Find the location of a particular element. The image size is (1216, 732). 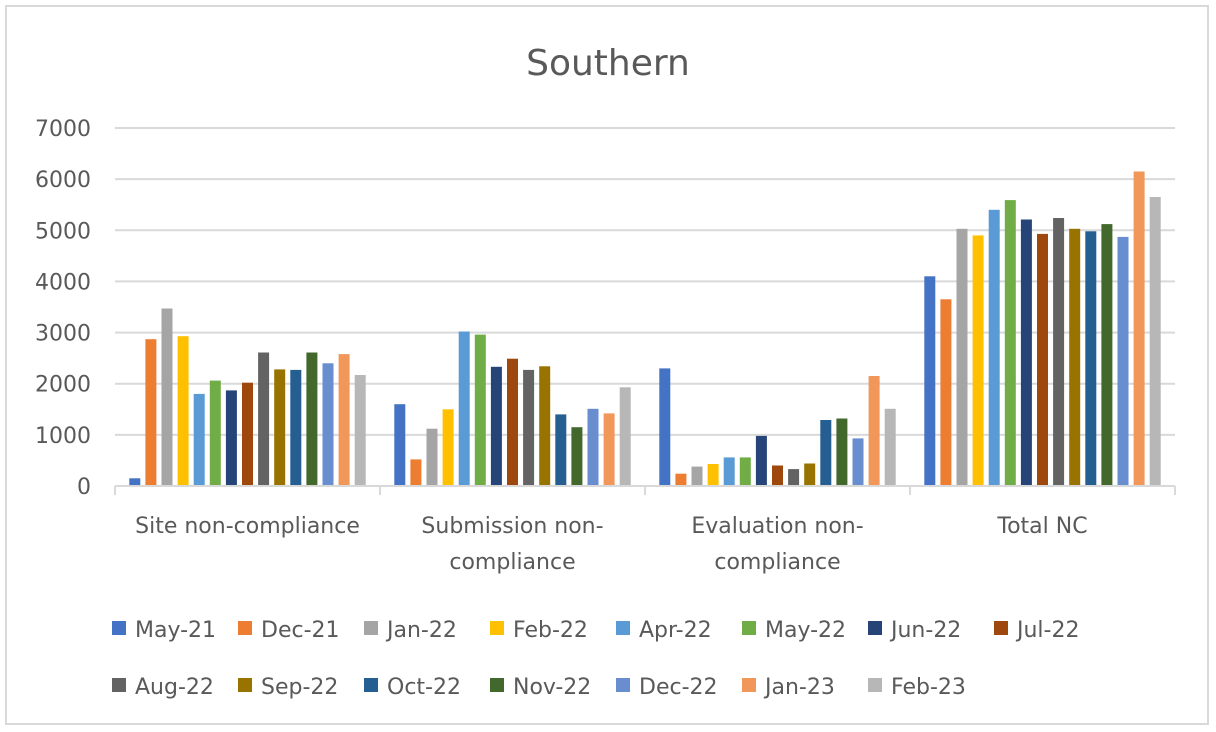

category-label: Submission non- is located at coordinates (512, 526).